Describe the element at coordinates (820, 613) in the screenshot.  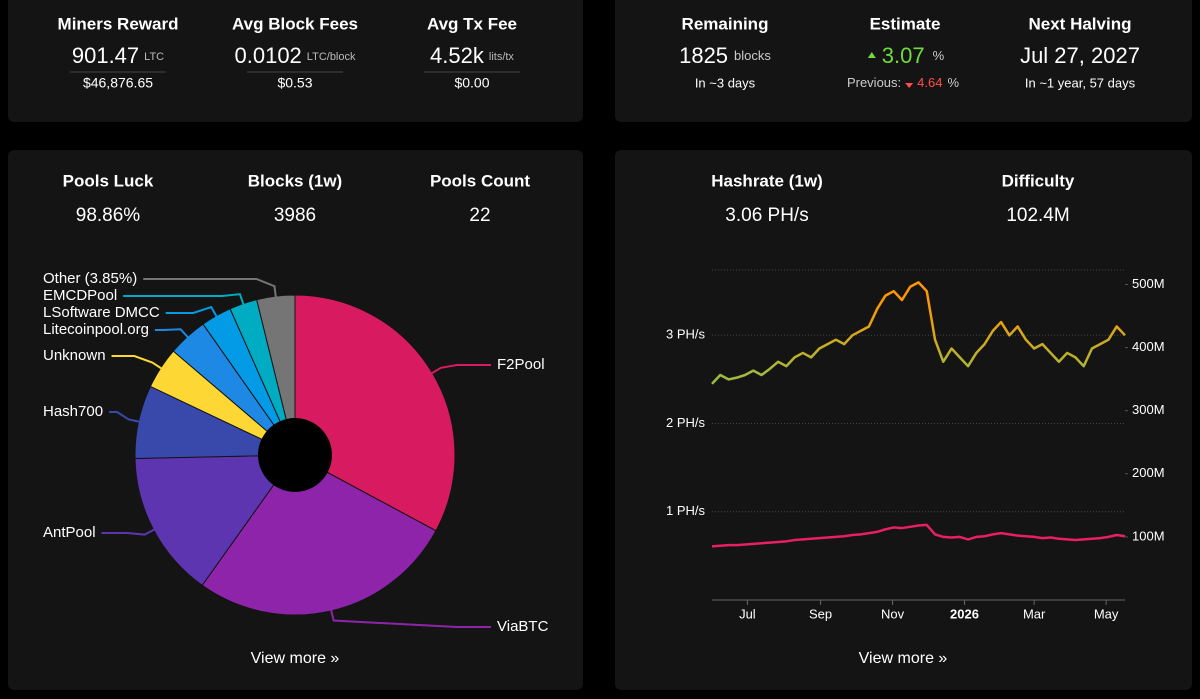
I see `x-tick-label: Sep` at that location.